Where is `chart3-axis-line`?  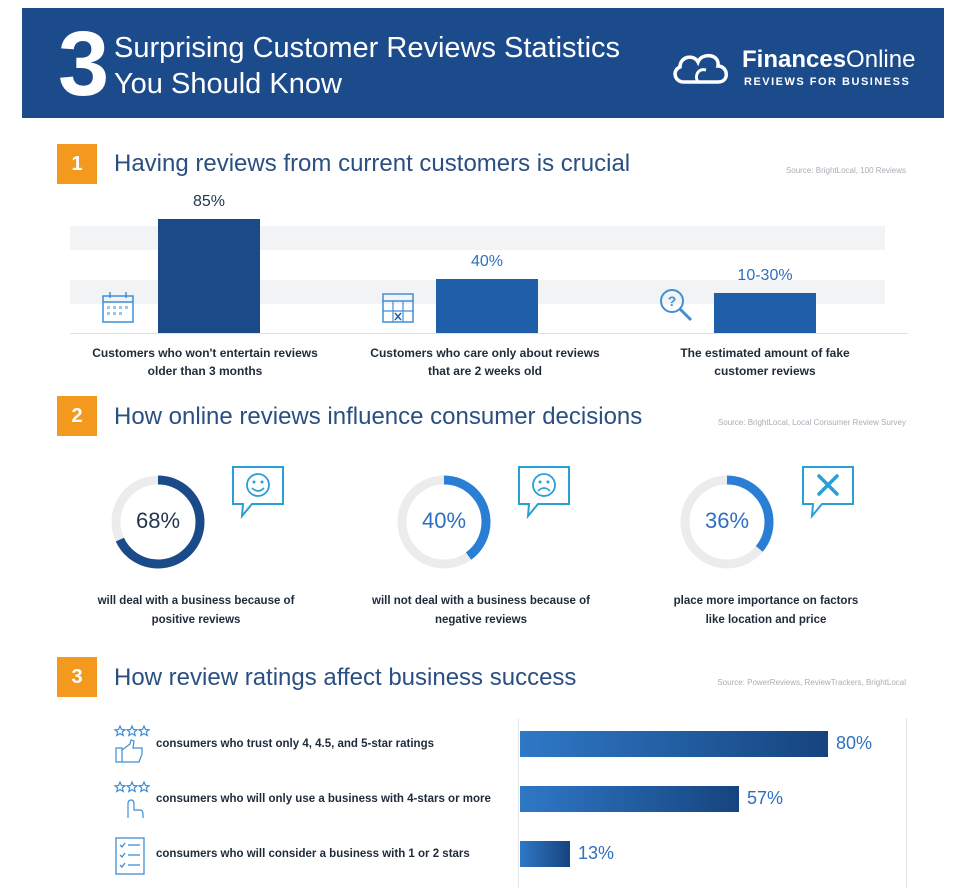 chart3-axis-line is located at coordinates (518, 803).